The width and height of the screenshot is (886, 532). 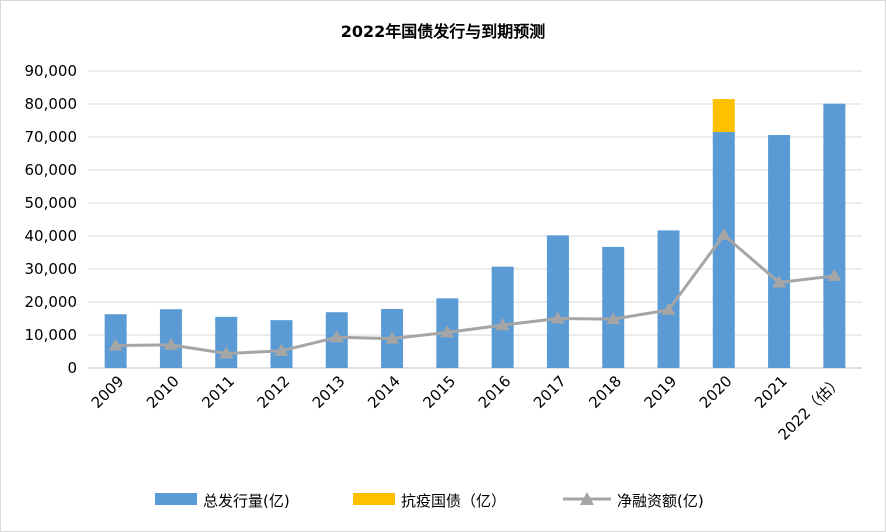 I want to click on legend-swatch-antiepidemic, so click(x=374, y=499).